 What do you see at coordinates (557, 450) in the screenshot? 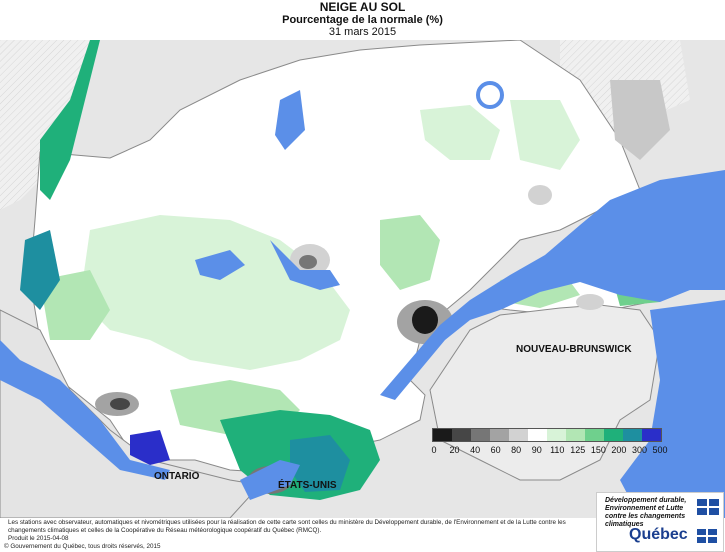
I see `legend-tick-label: 110` at bounding box center [557, 450].